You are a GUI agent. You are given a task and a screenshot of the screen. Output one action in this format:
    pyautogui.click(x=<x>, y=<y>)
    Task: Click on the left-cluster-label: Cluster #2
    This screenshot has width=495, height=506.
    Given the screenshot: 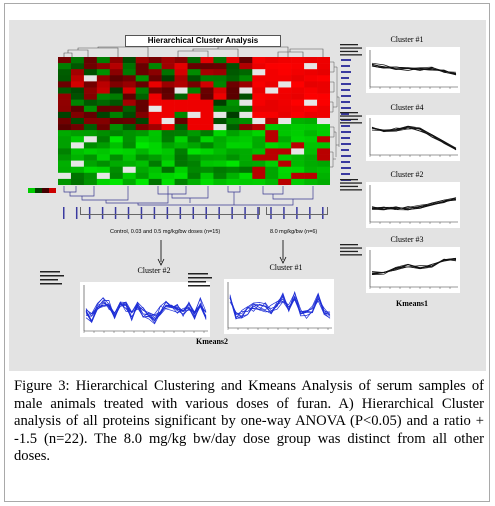 What is the action you would take?
    pyautogui.click(x=154, y=270)
    